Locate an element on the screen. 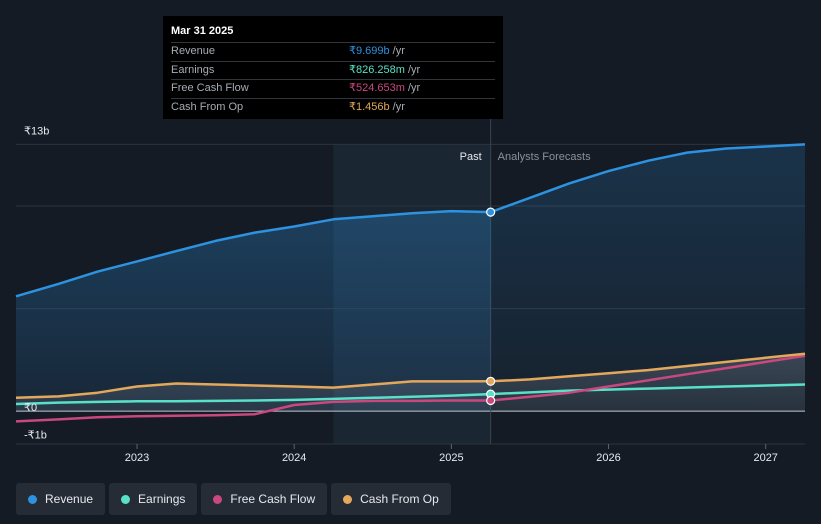  y-tick-label: ₹13b is located at coordinates (36, 131).